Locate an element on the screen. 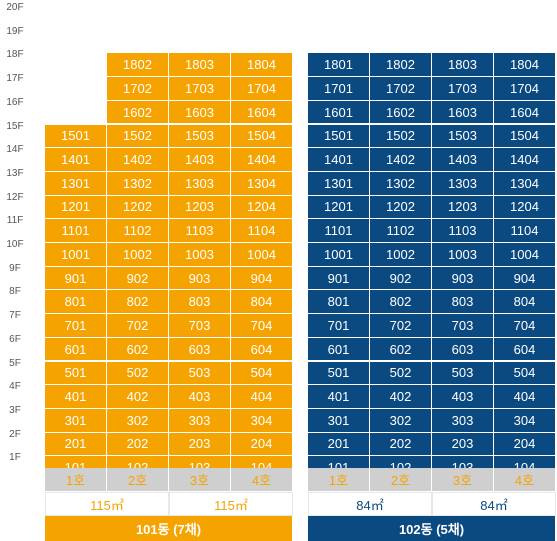  unit-cell: 802 is located at coordinates (401, 302).